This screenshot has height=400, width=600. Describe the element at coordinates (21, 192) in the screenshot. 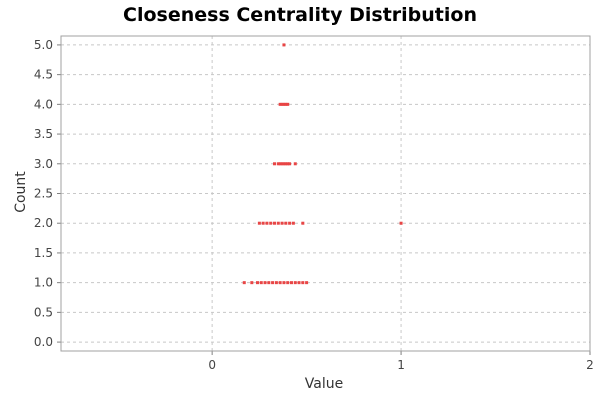

I see `y-axis-title: Count` at that location.